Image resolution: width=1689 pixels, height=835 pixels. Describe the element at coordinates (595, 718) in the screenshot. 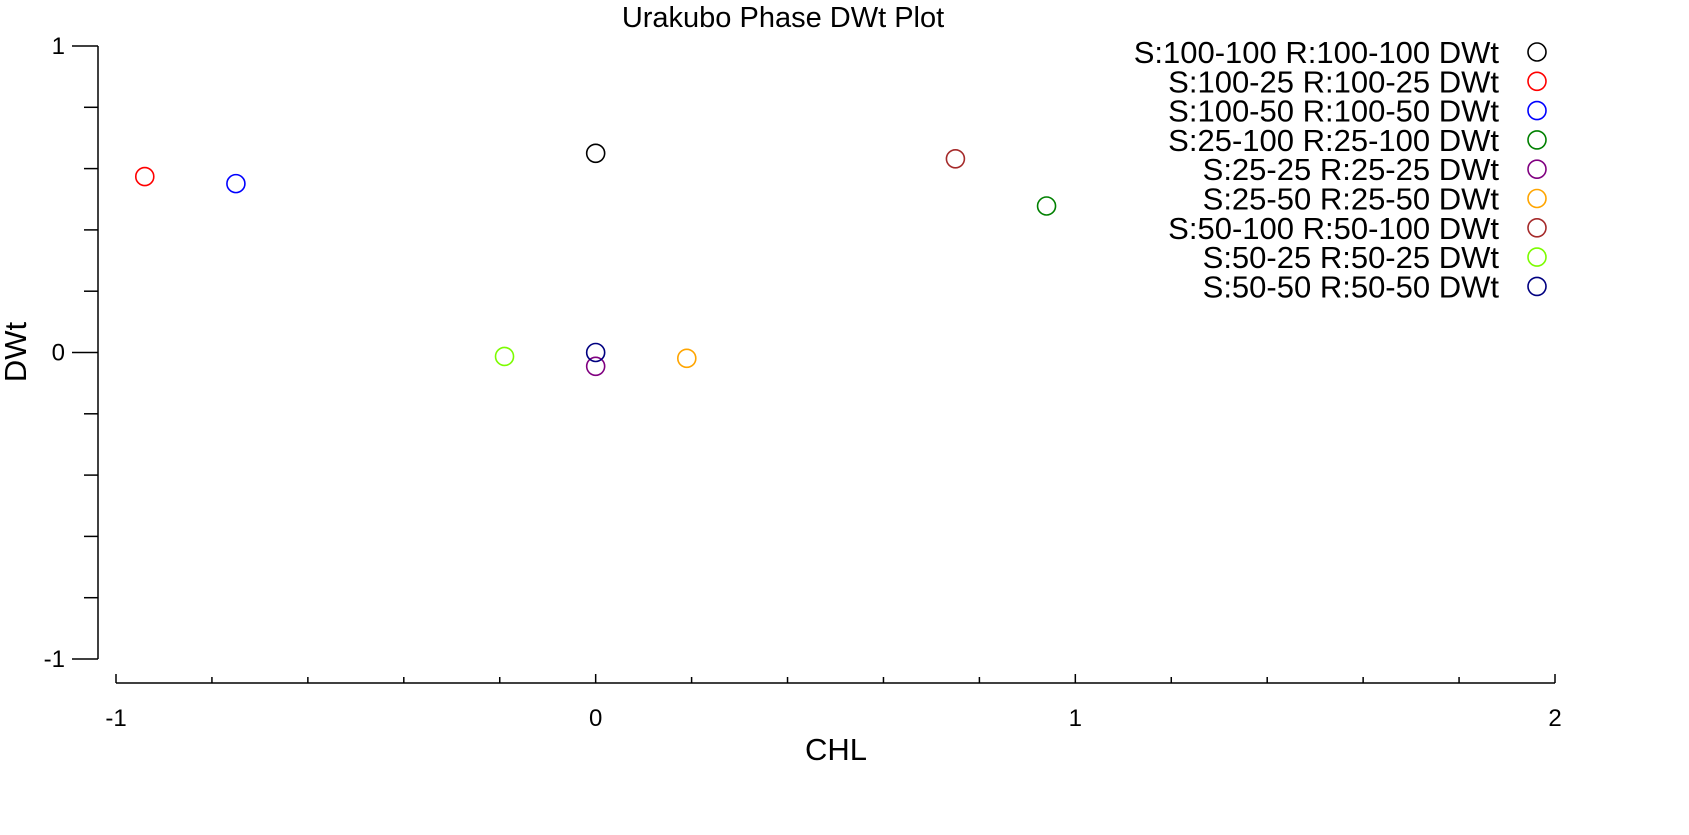

I see `x-tick-label: 0` at that location.